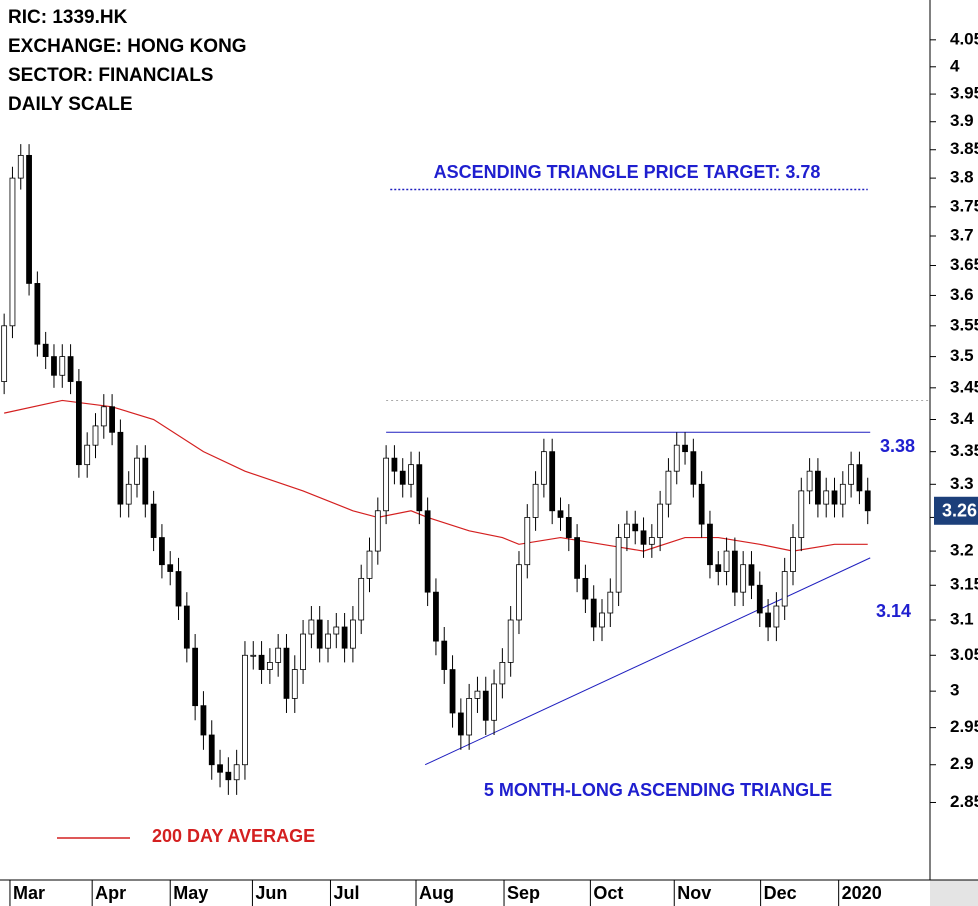 The image size is (978, 906). What do you see at coordinates (962, 763) in the screenshot?
I see `y-tick-label: 2.9` at bounding box center [962, 763].